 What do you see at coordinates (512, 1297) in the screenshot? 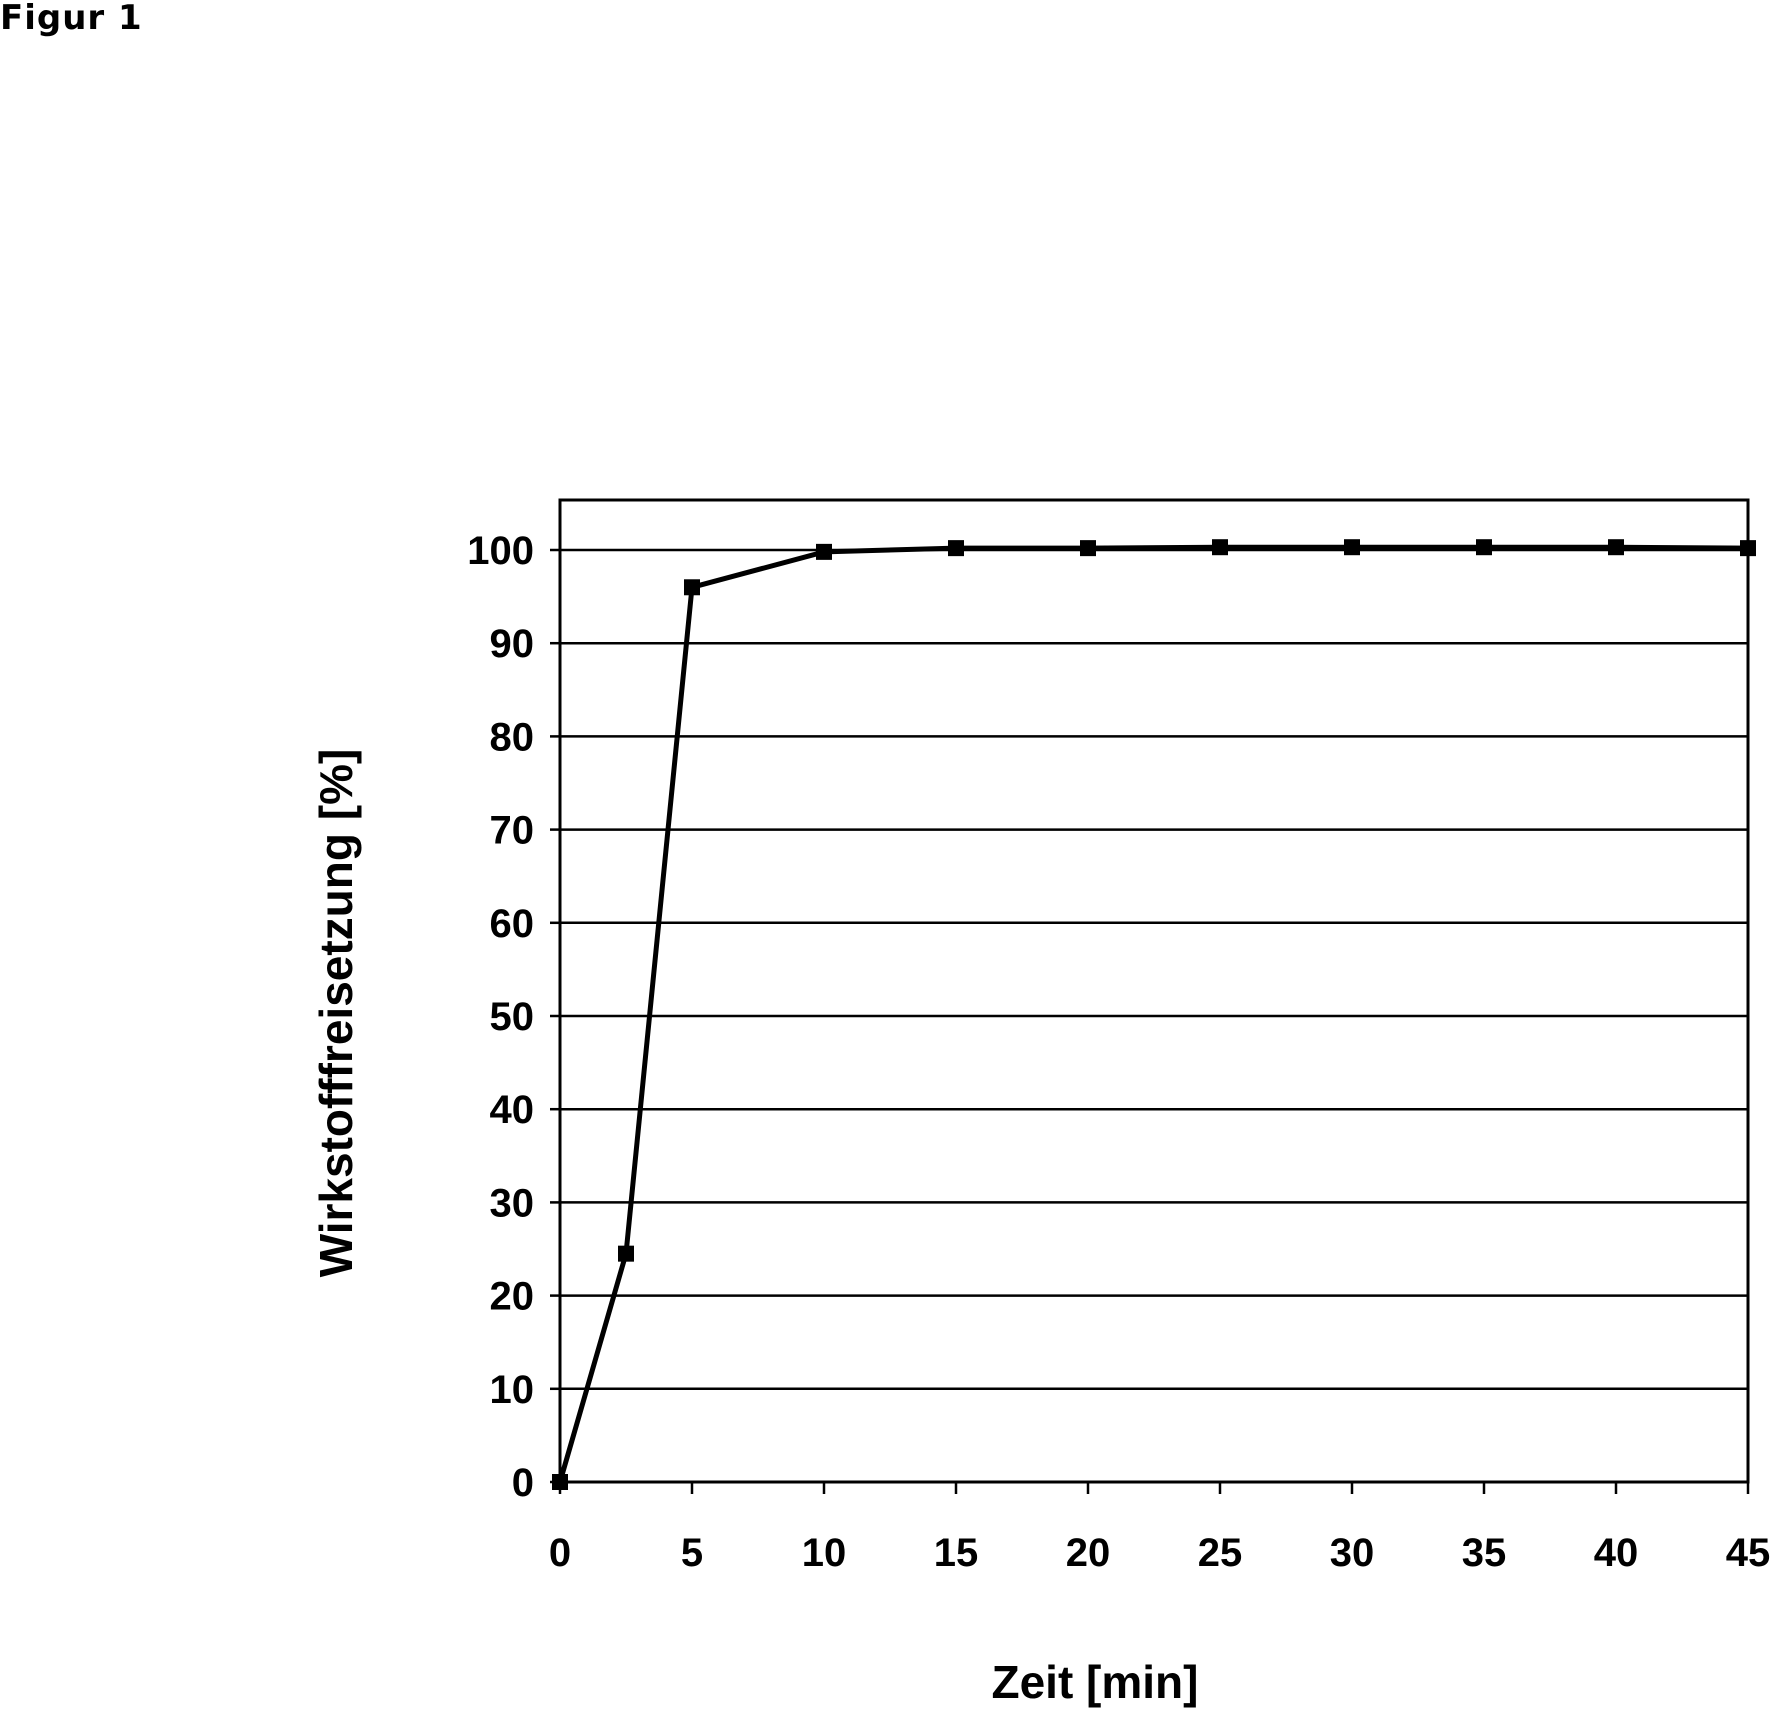
I see `y-tick-label-20: 20` at bounding box center [512, 1297].